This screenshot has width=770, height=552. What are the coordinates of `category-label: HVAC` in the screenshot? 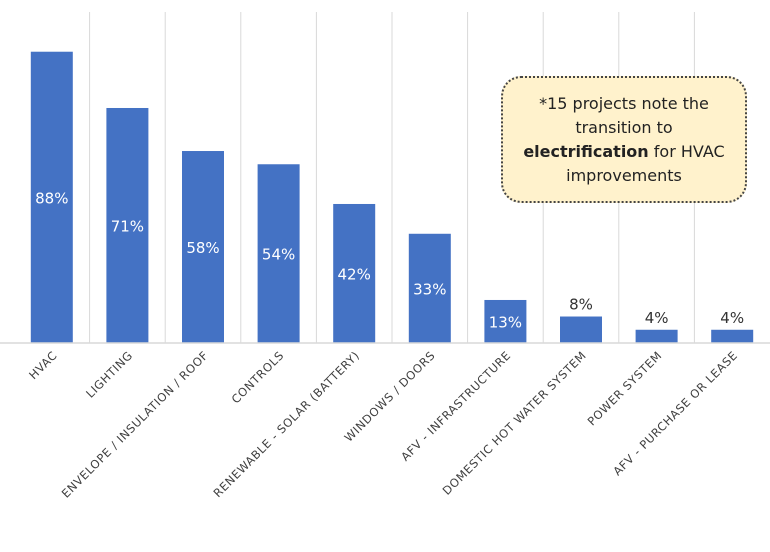 It's located at (43, 365).